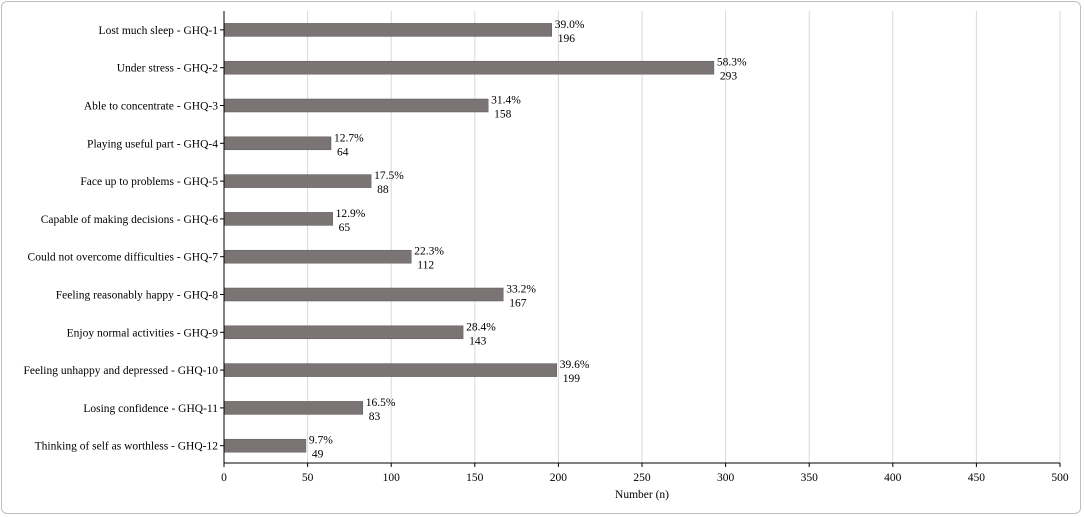  What do you see at coordinates (318, 455) in the screenshot?
I see `count-label: 49` at bounding box center [318, 455].